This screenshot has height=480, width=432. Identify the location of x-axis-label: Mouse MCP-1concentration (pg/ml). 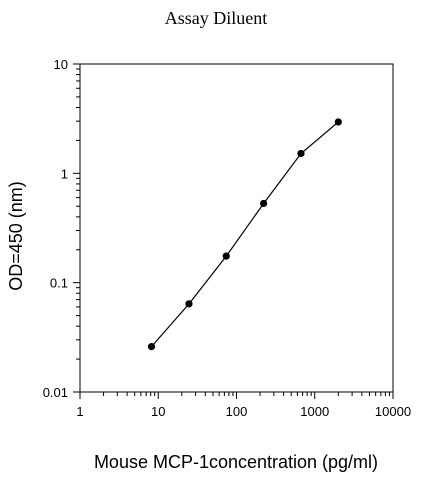
(236, 462).